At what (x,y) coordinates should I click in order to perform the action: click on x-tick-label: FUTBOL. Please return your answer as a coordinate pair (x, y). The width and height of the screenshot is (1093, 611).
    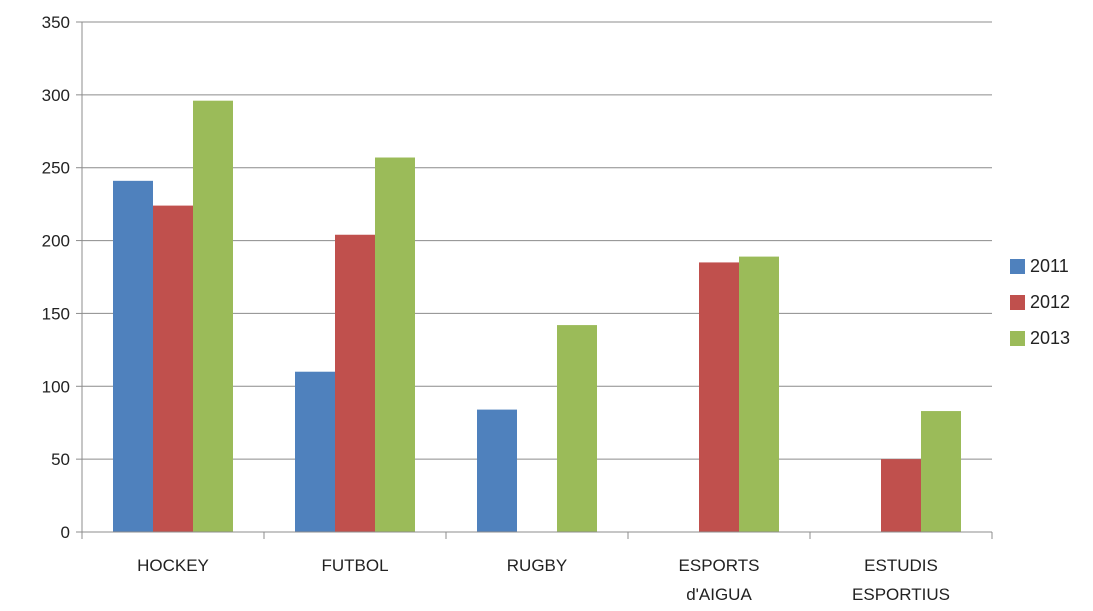
    Looking at the image, I should click on (354, 565).